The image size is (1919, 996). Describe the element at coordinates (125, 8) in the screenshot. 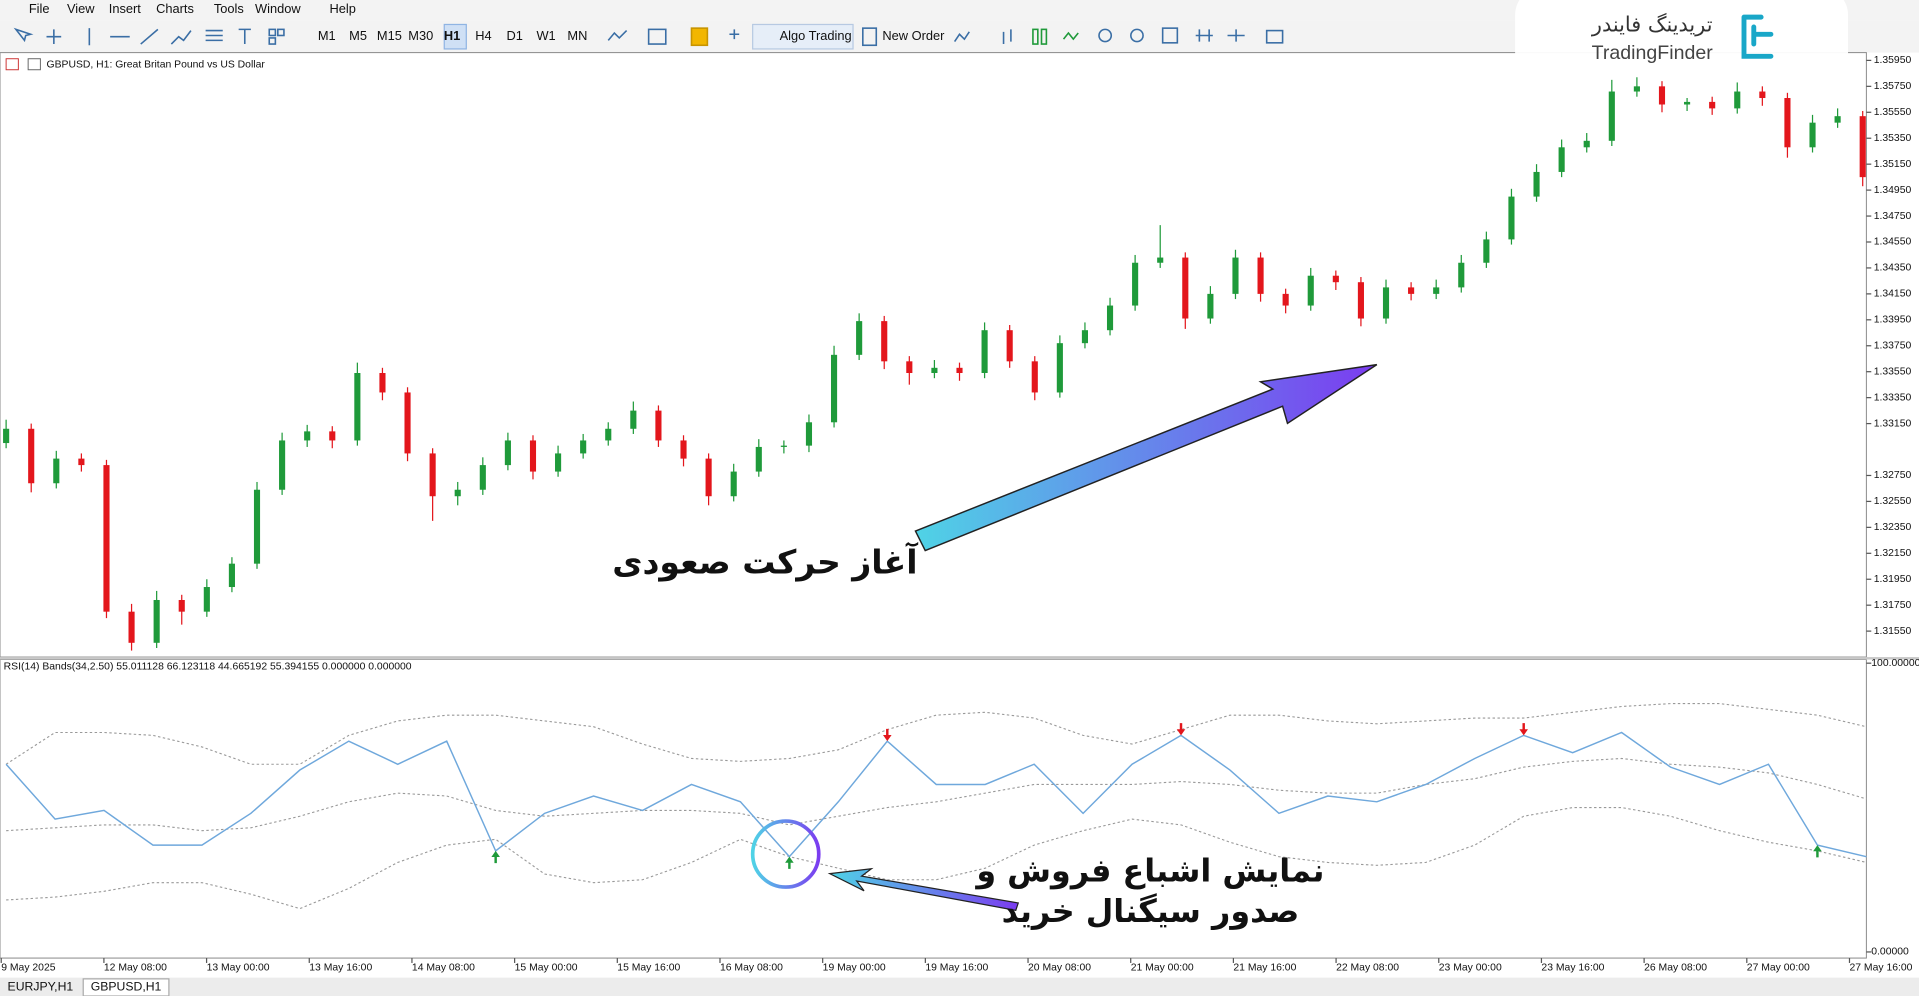

I see `menu-item: Insert` at that location.